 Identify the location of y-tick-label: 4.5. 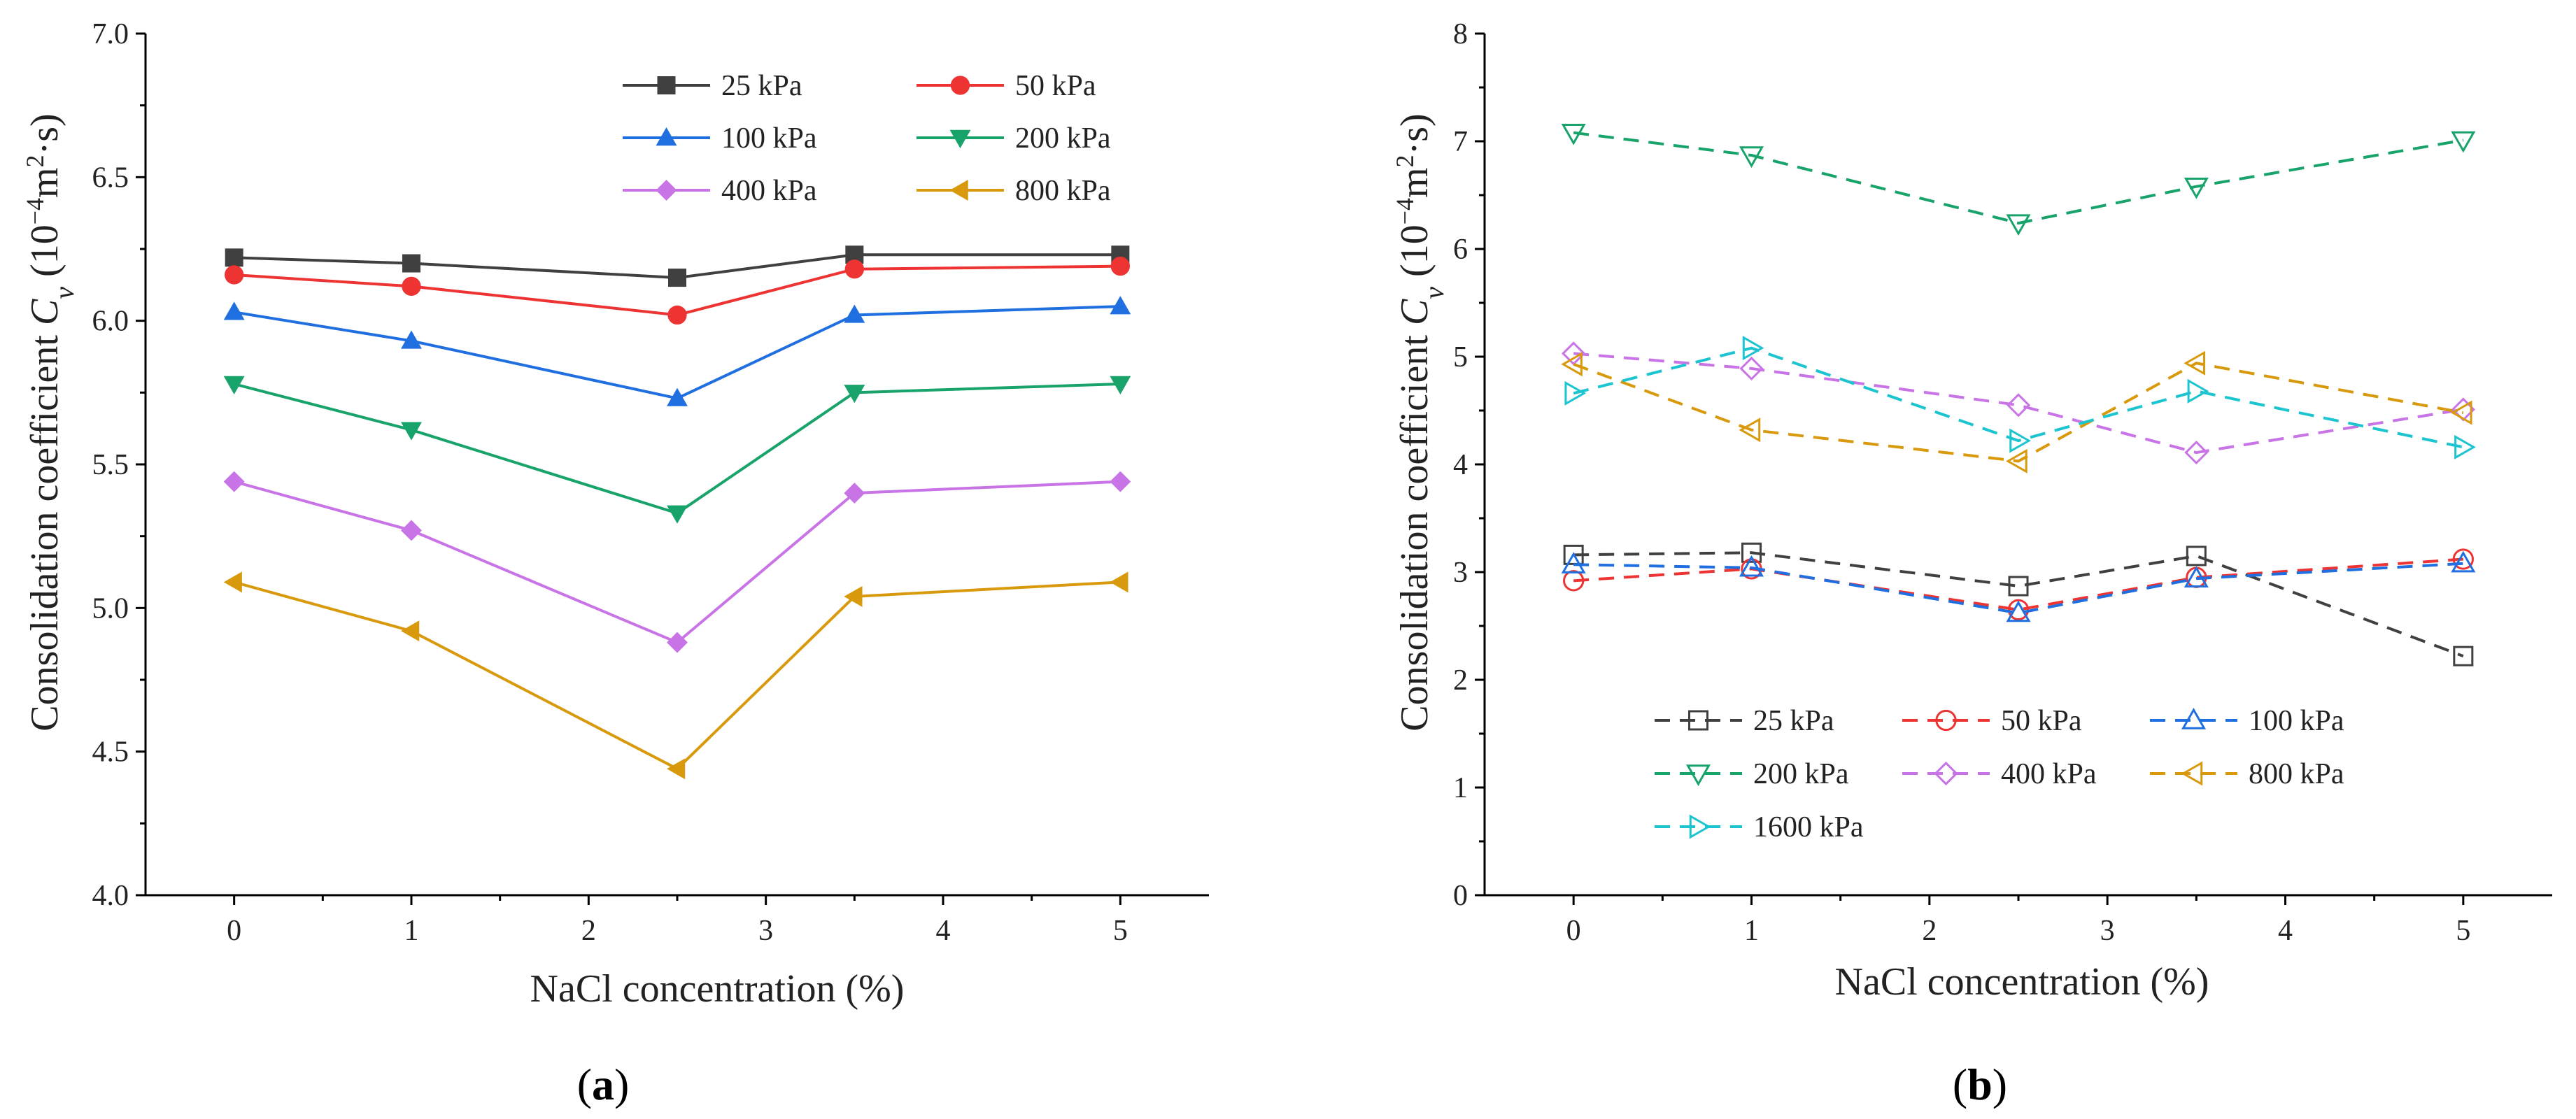
(110, 752).